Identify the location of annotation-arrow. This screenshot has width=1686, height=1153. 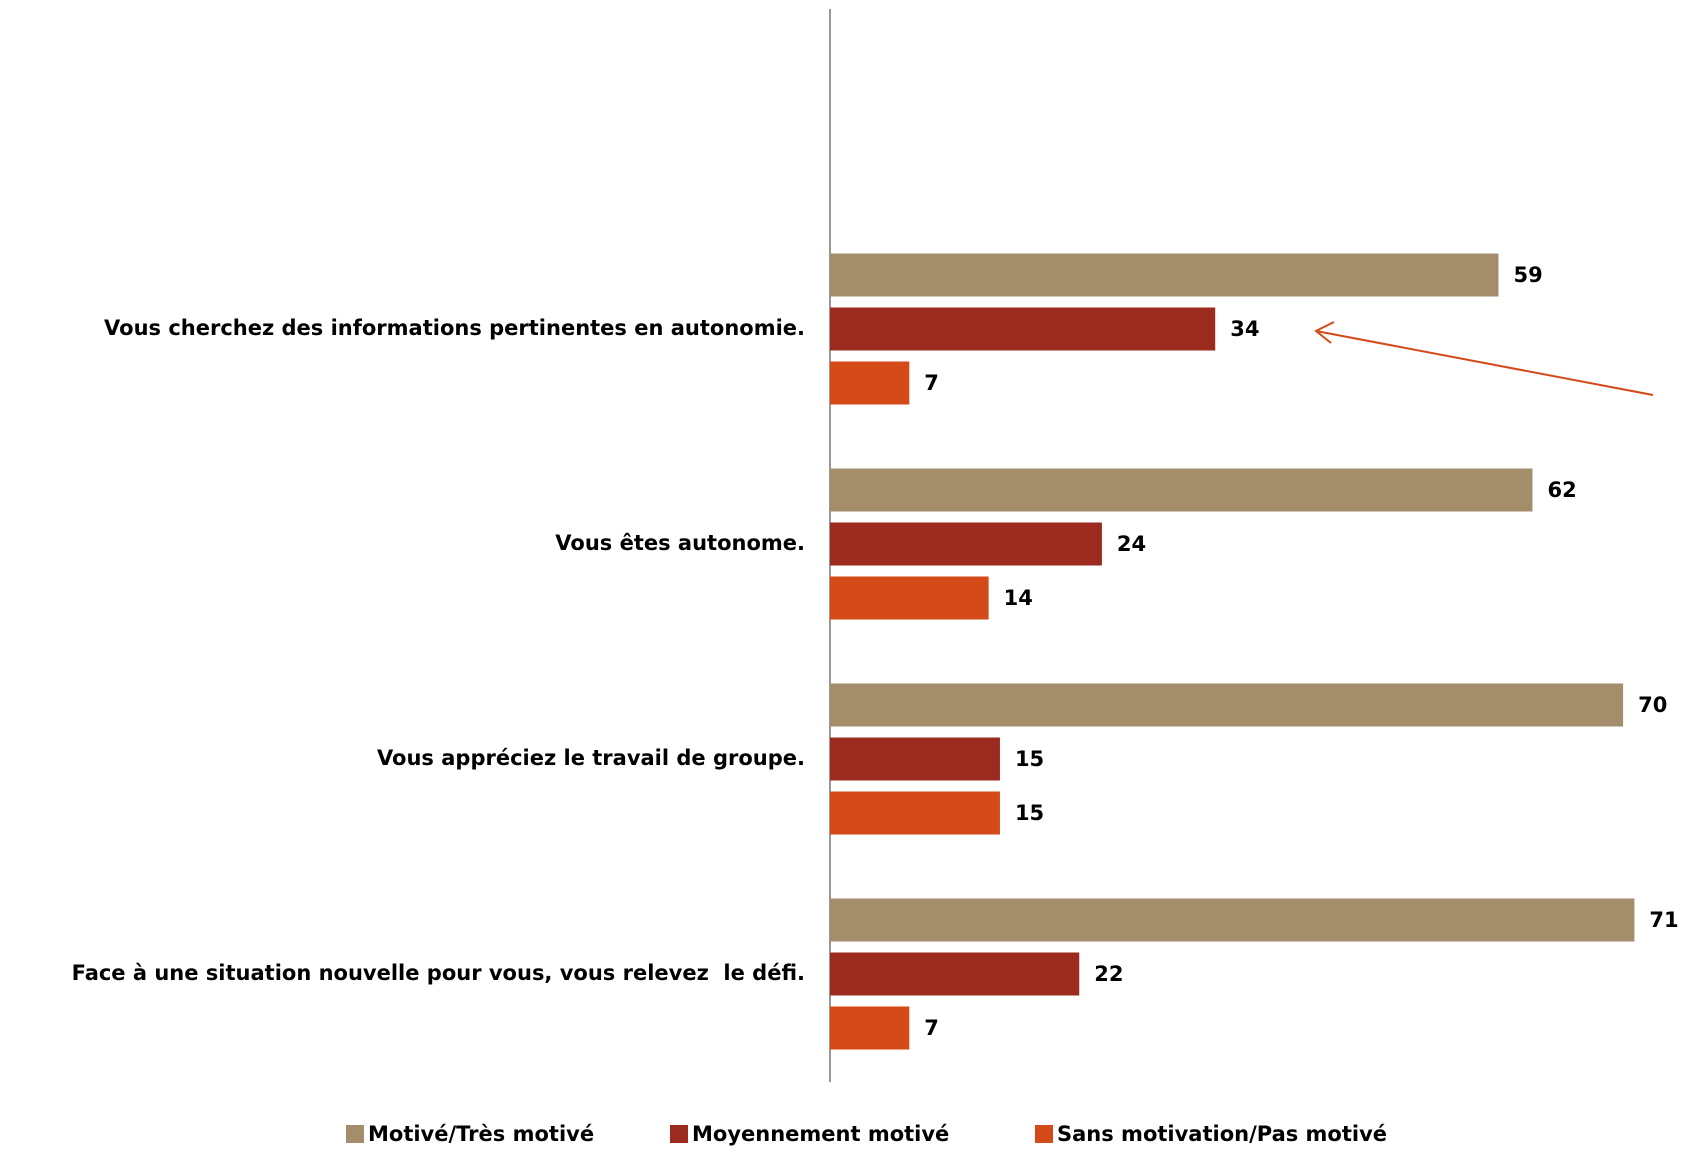
(1484, 363).